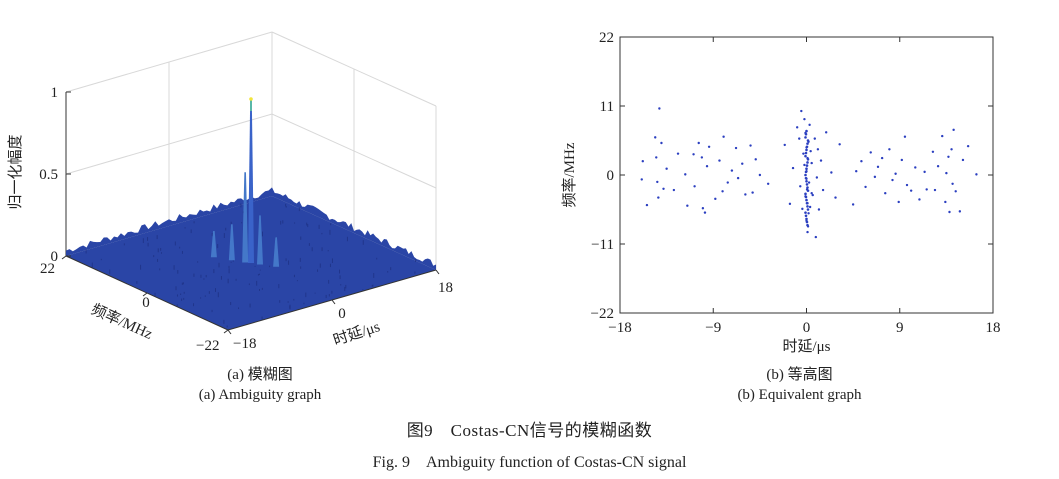 The height and width of the screenshot is (479, 1059). What do you see at coordinates (55, 93) in the screenshot?
I see `z-tick-label: 1` at bounding box center [55, 93].